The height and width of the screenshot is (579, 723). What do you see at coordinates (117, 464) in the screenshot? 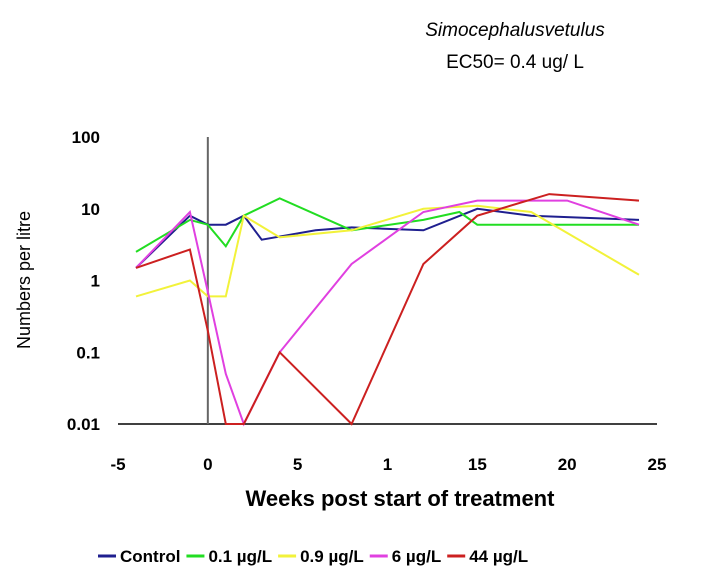
I see `x-tick-label: -5` at bounding box center [117, 464].